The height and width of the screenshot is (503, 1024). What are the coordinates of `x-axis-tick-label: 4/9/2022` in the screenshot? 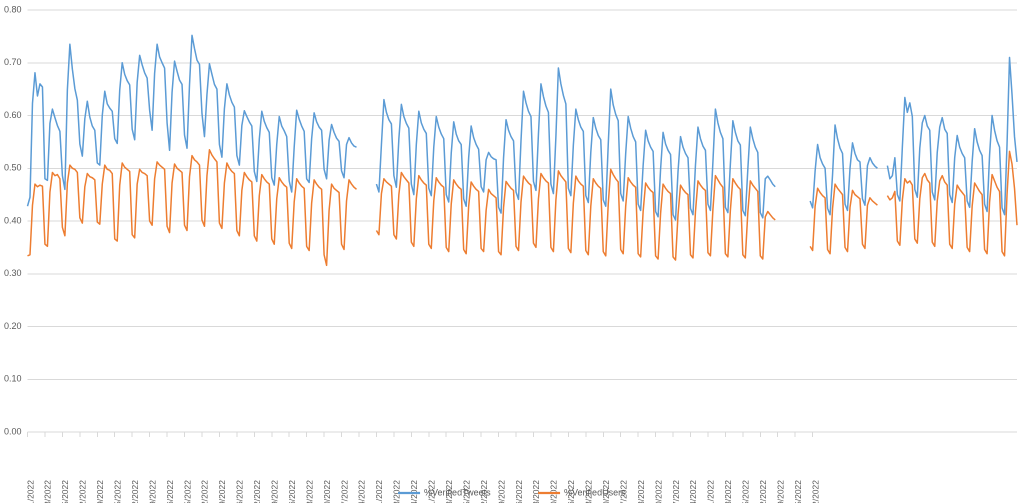 It's located at (275, 491).